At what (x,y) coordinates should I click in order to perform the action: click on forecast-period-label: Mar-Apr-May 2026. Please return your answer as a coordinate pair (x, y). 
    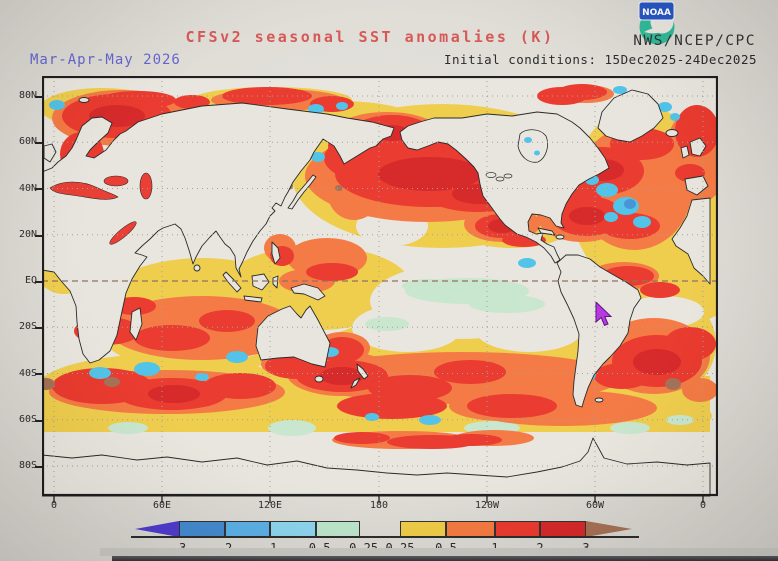
    Looking at the image, I should click on (105, 60).